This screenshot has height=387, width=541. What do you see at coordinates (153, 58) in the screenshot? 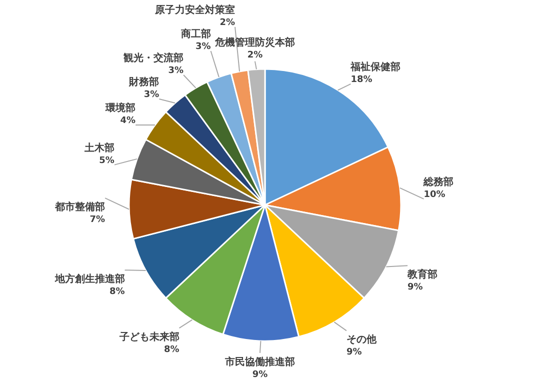
I see `slice-label: 観光・交流部` at bounding box center [153, 58].